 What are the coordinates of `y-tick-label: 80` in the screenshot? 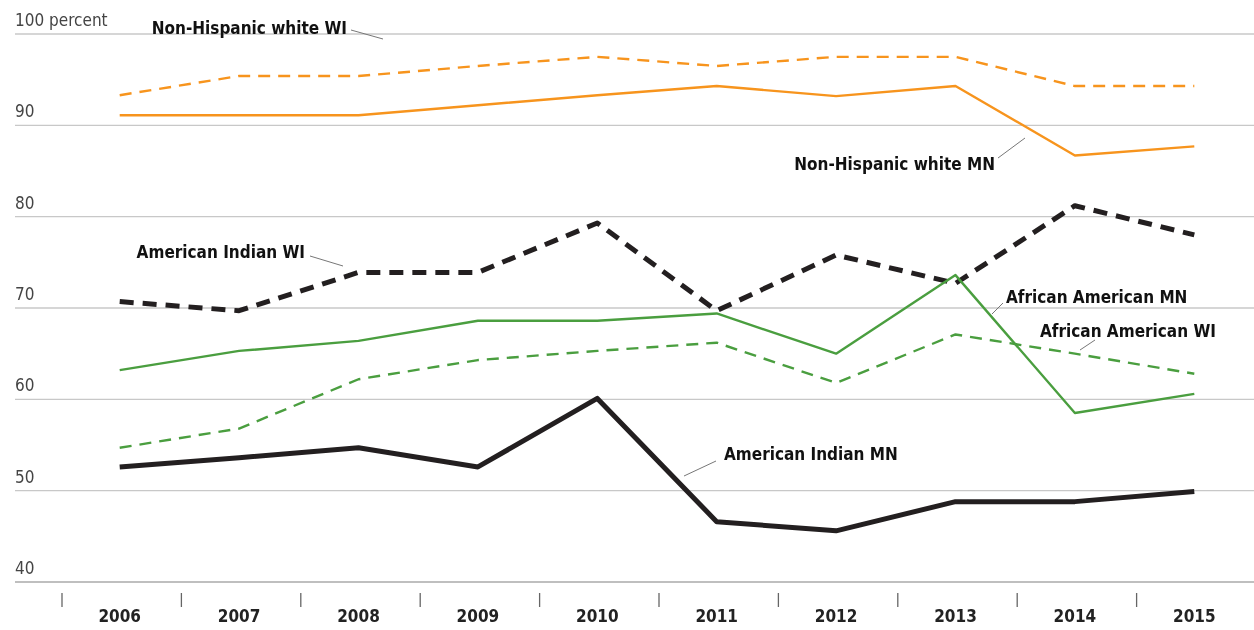 It's located at (25, 202).